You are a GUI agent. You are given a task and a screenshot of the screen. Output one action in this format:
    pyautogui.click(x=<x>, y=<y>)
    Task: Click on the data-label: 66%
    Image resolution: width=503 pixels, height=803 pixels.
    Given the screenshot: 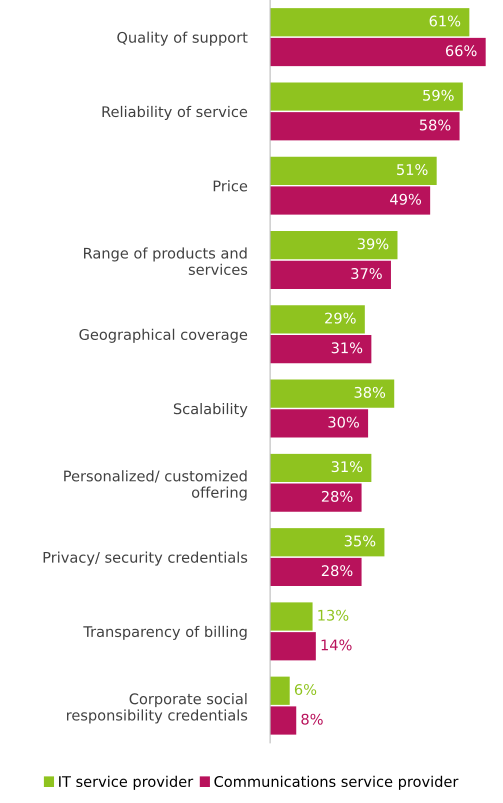 What is the action you would take?
    pyautogui.click(x=461, y=50)
    